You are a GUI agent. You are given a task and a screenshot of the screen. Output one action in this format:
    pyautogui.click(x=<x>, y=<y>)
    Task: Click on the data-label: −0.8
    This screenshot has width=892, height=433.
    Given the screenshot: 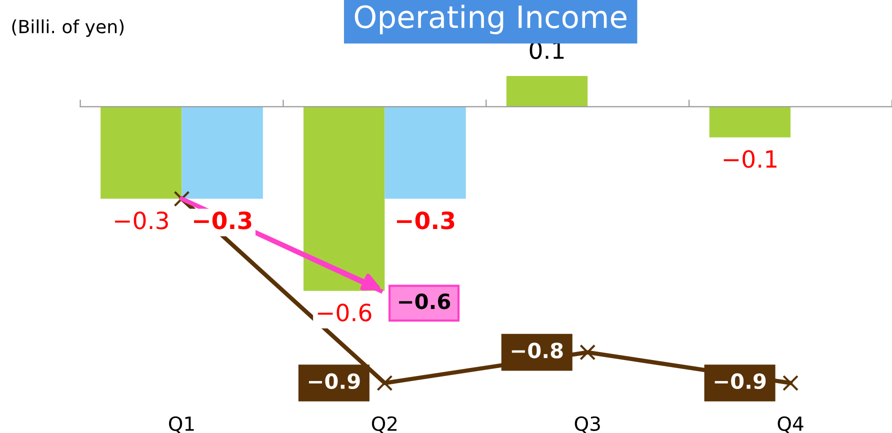 What is the action you would take?
    pyautogui.click(x=537, y=350)
    